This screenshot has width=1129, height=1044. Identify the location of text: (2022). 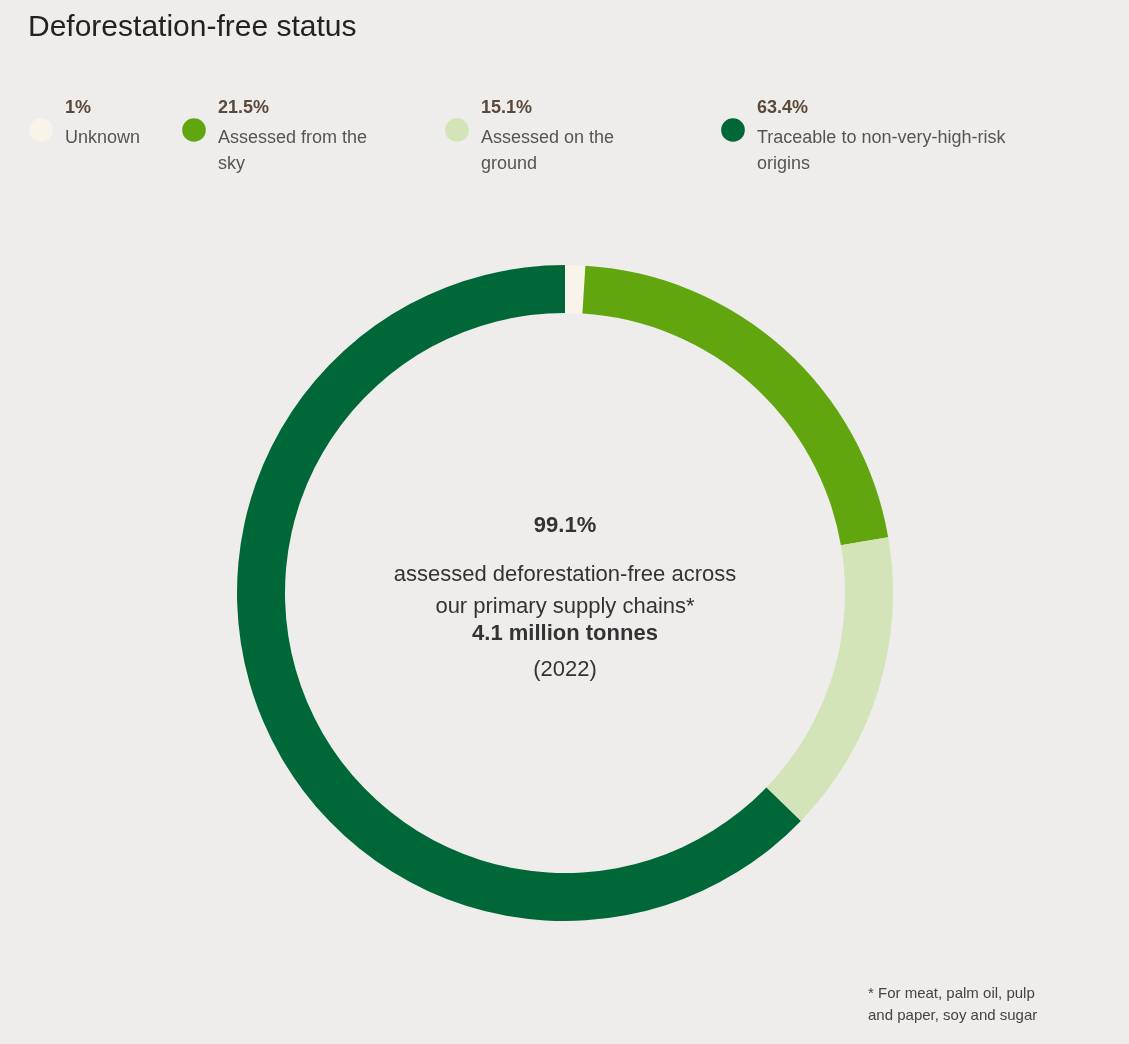
(565, 668).